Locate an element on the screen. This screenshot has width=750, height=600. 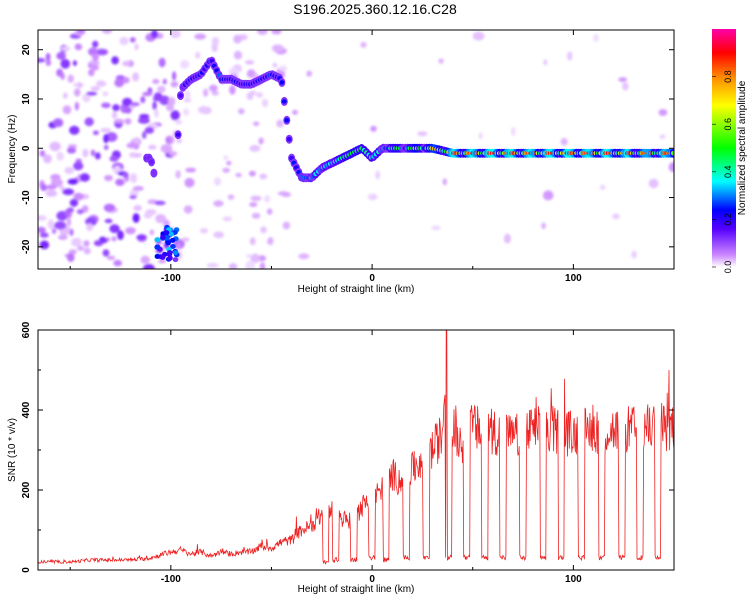
snr-xtick-label: 0 is located at coordinates (372, 579).